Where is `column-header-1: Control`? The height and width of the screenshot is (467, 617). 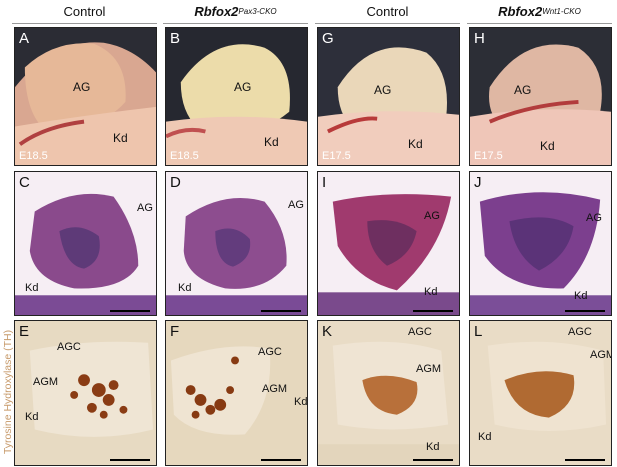 column-header-1: Control is located at coordinates (84, 12).